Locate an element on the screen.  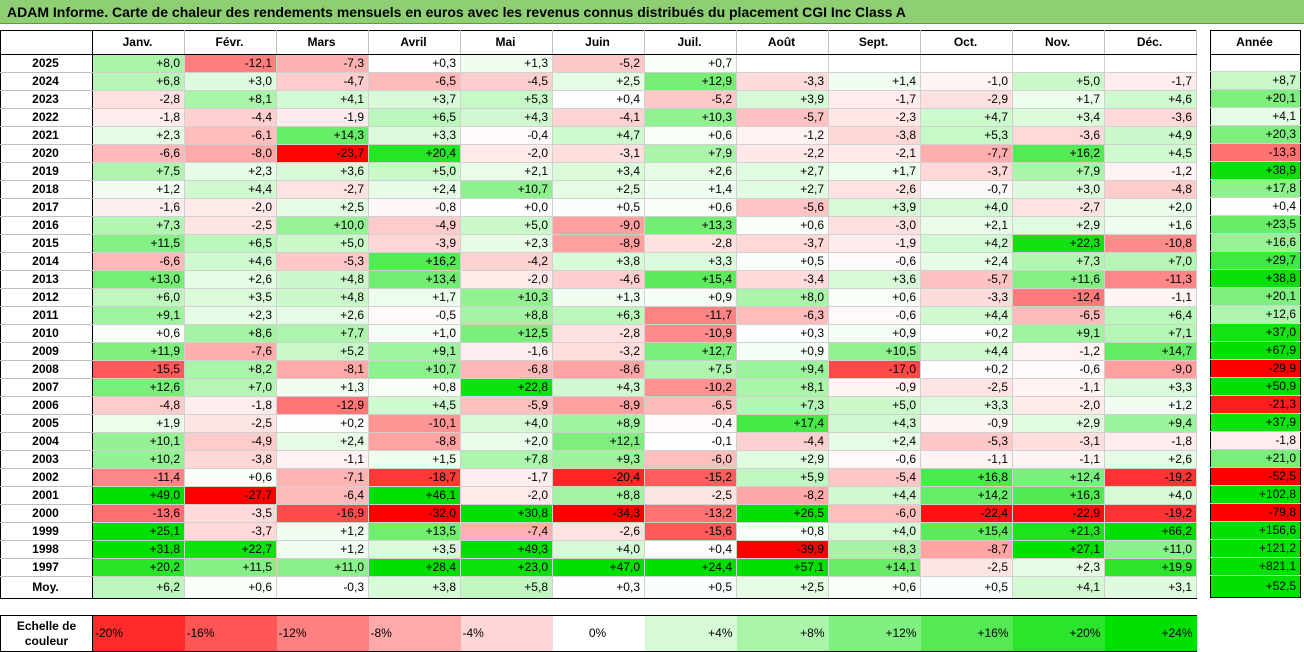
average-cell: +2,5 is located at coordinates (782, 587).